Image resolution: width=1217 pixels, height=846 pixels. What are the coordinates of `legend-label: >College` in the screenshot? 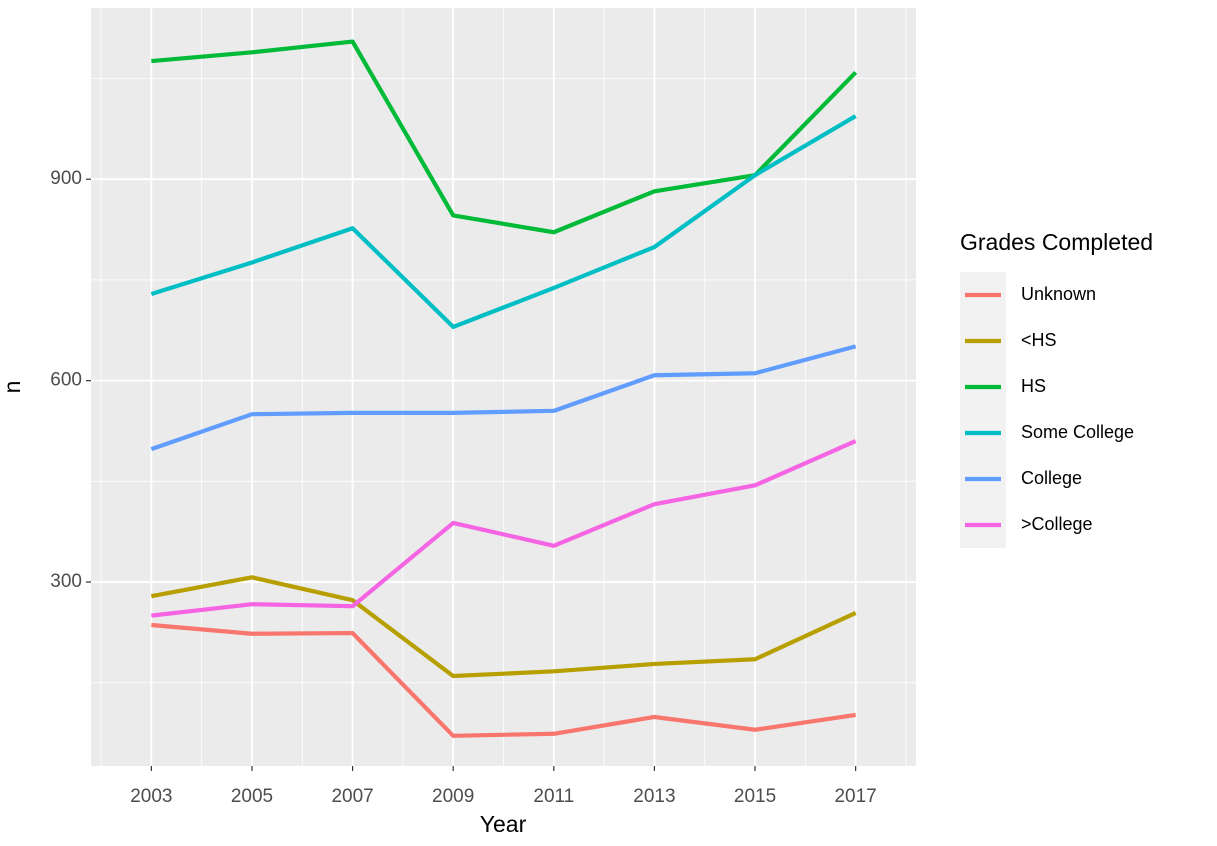 It's located at (1057, 524).